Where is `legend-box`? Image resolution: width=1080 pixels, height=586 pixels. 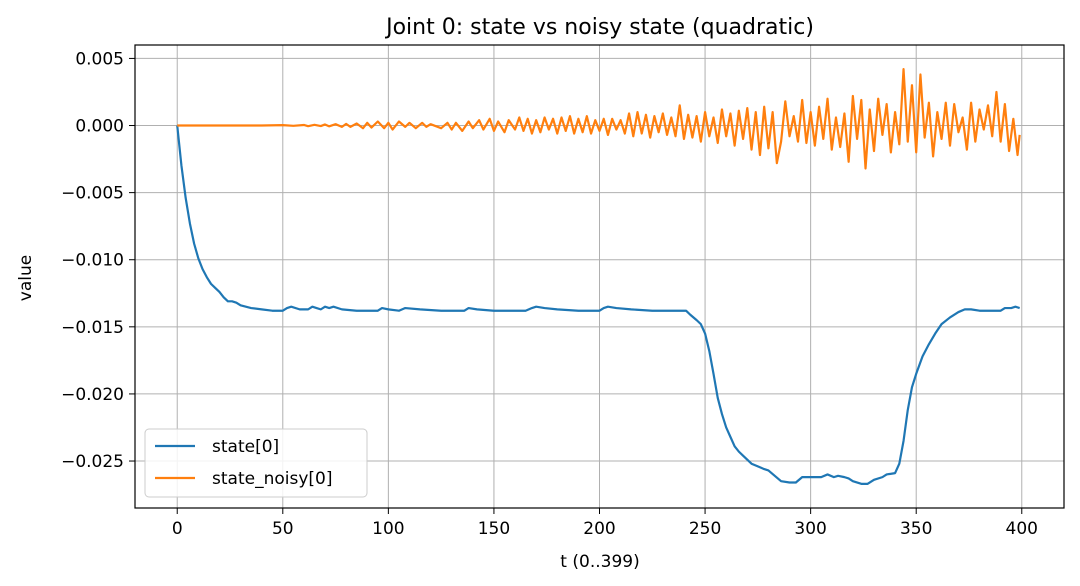
legend-box is located at coordinates (256, 463).